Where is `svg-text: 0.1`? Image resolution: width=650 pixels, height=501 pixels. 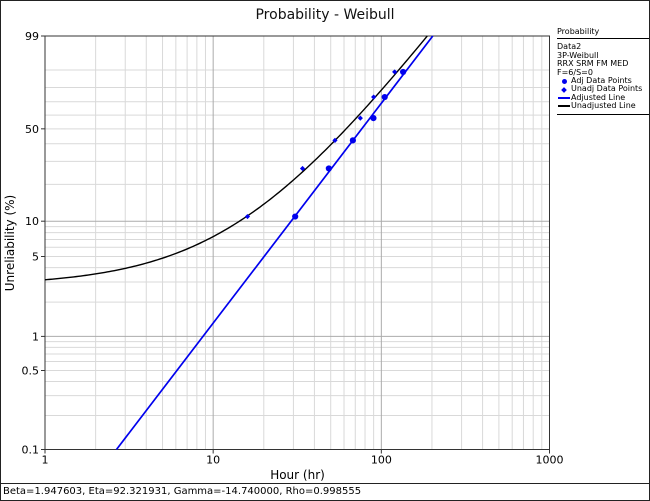
svg-text: 0.1 is located at coordinates (31, 450).